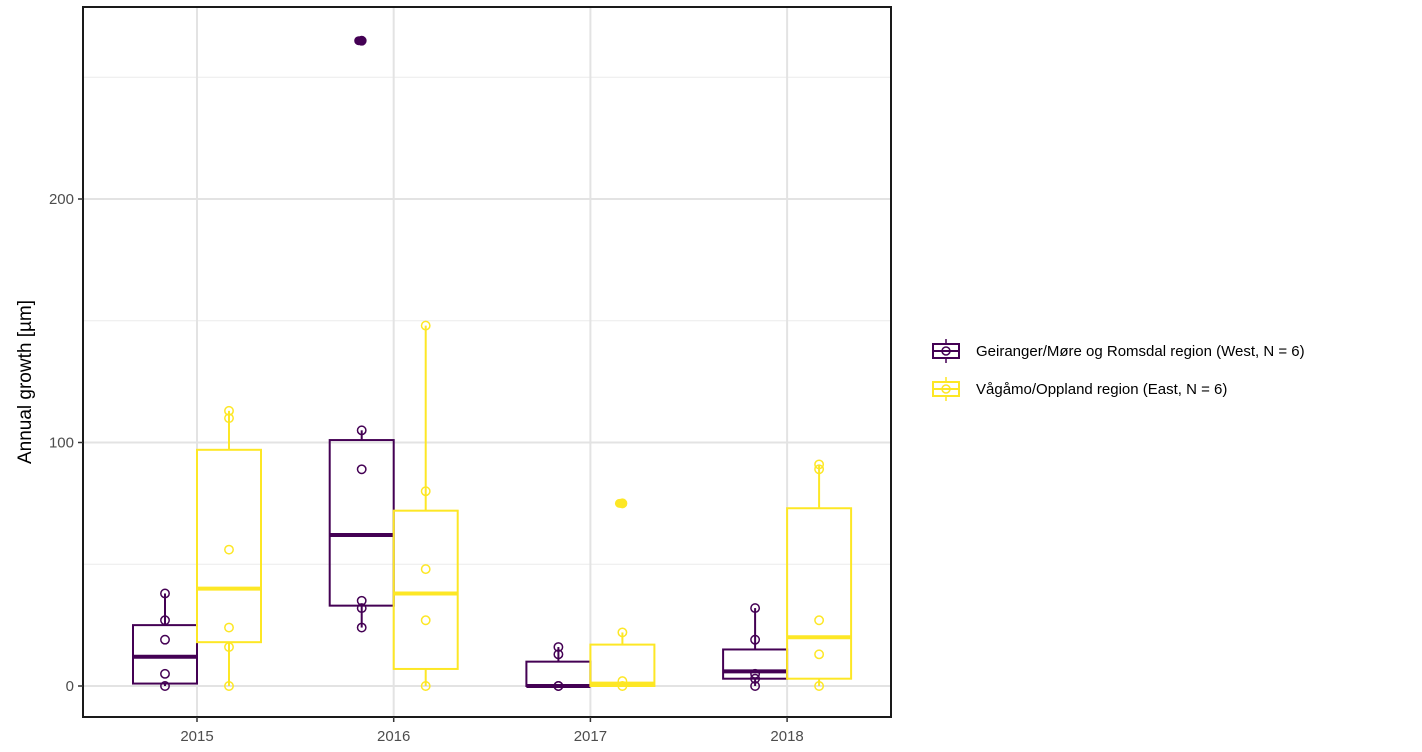 The height and width of the screenshot is (752, 1422). I want to click on legend-item-east: Vågåmo/Oppland region (East, N = 6), so click(1079, 389).